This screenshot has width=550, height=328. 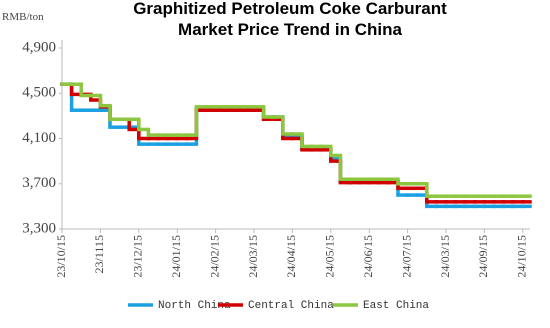 I want to click on legend-label: East China, so click(x=396, y=306).